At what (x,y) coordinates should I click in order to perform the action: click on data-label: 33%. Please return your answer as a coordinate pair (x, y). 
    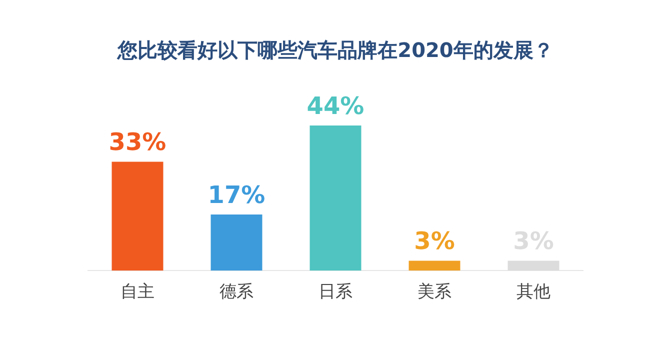
    Looking at the image, I should click on (137, 142).